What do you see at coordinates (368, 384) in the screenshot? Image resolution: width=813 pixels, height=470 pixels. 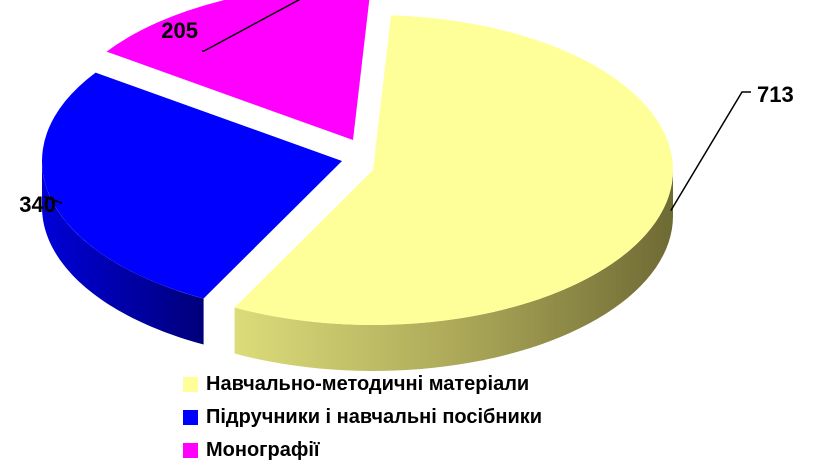 I see `legend-label: Навчально-методичні матеріали` at bounding box center [368, 384].